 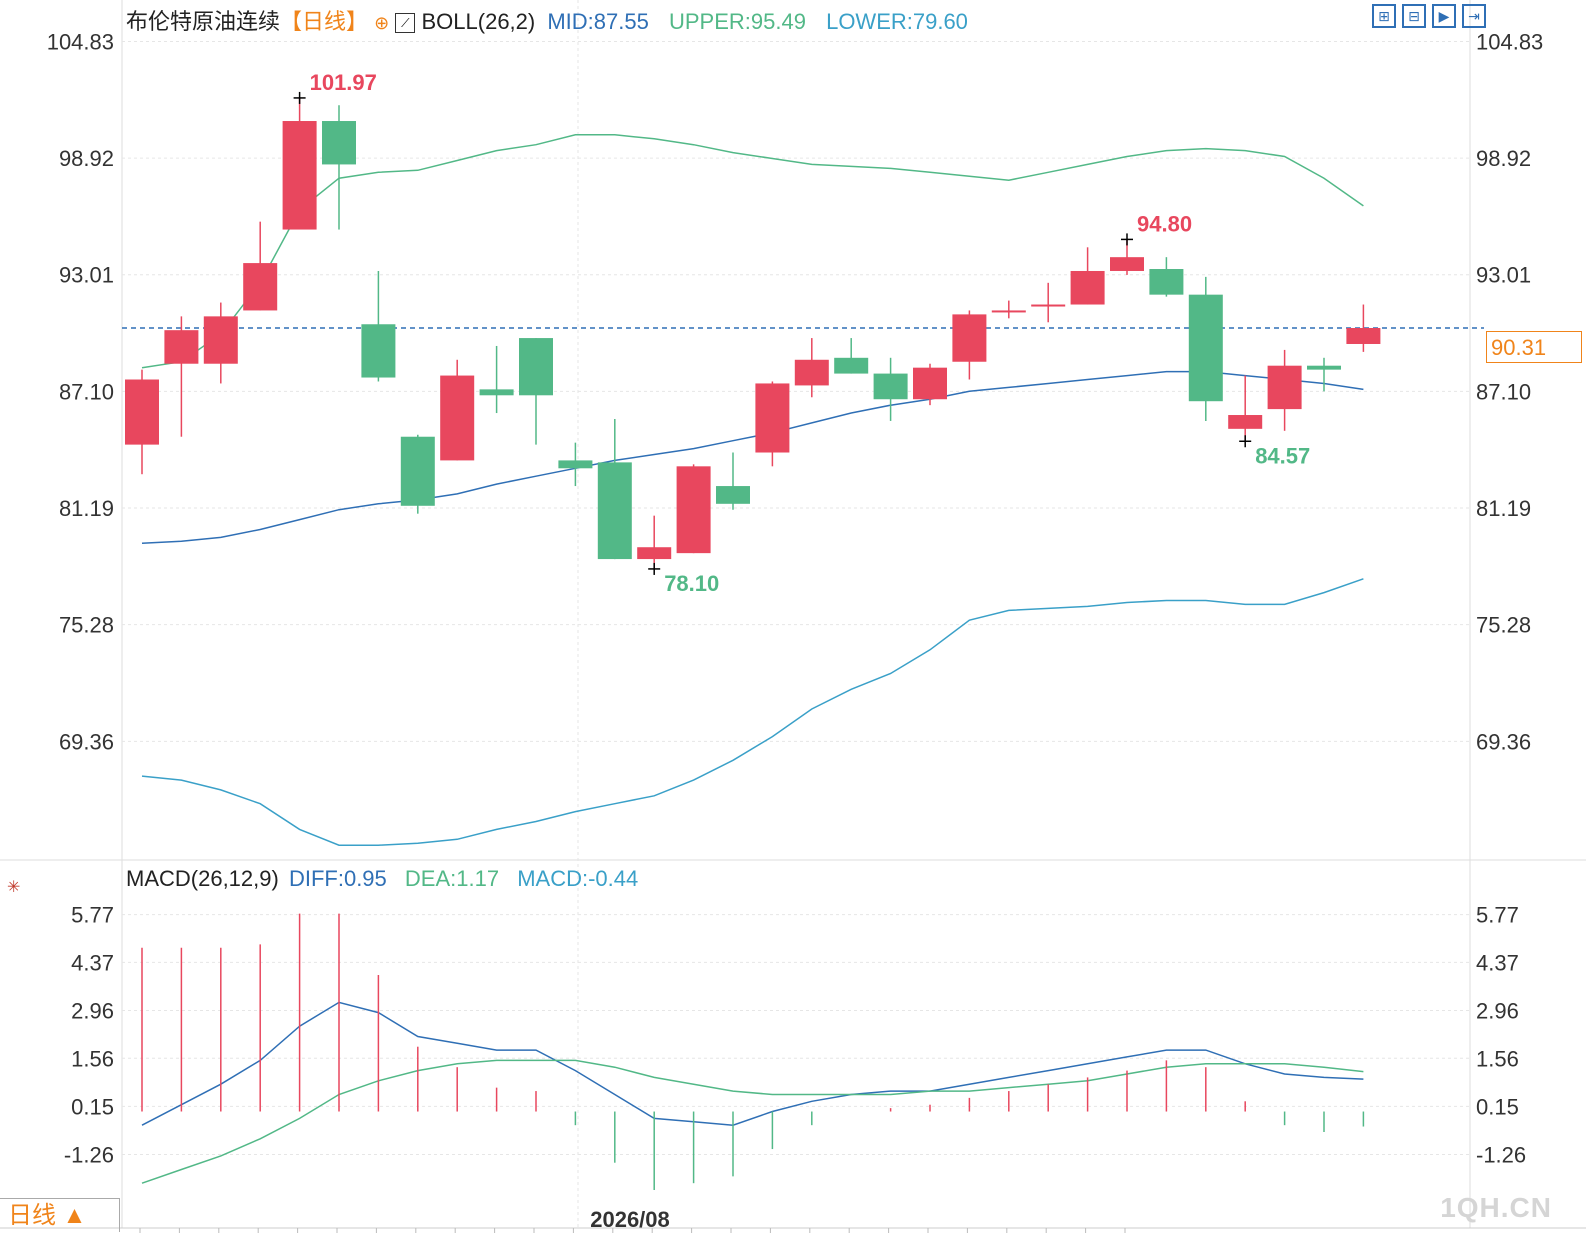 I want to click on macd-title: MACD(26,12,9), so click(x=202, y=878).